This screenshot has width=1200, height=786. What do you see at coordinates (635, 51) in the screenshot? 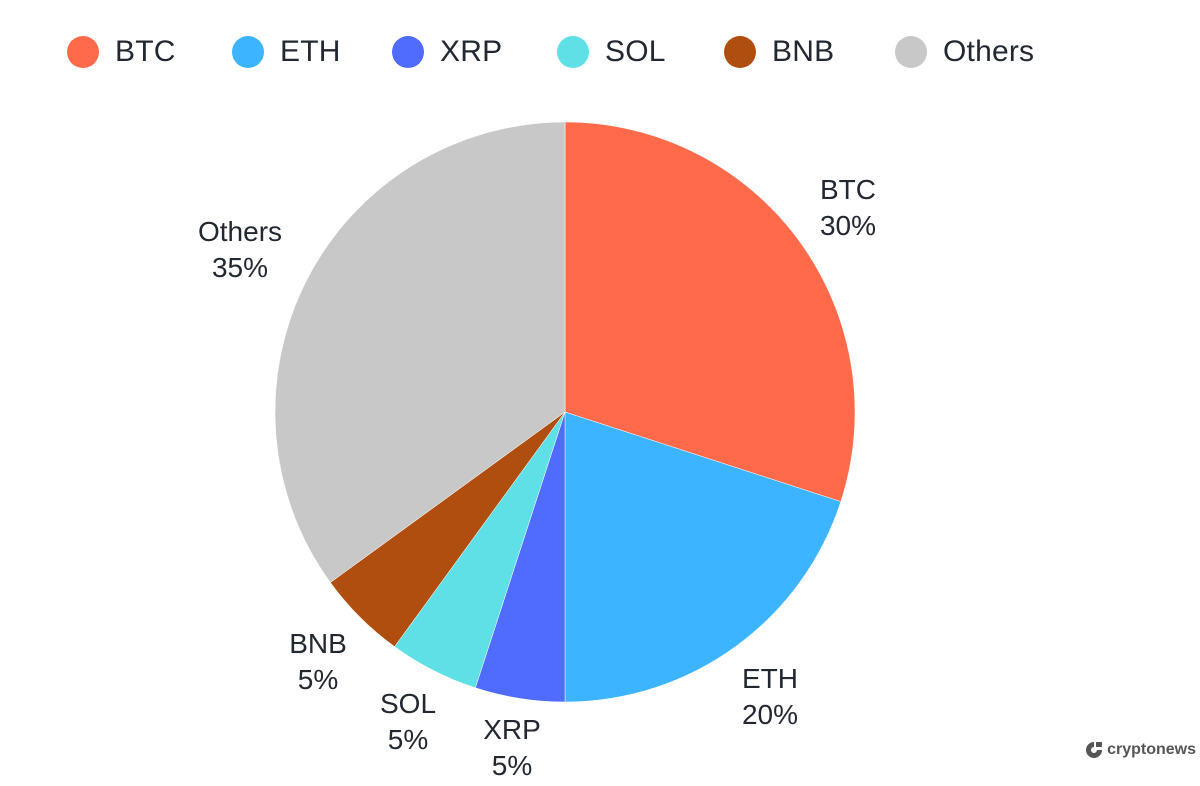
I see `legend-label: SOL` at bounding box center [635, 51].